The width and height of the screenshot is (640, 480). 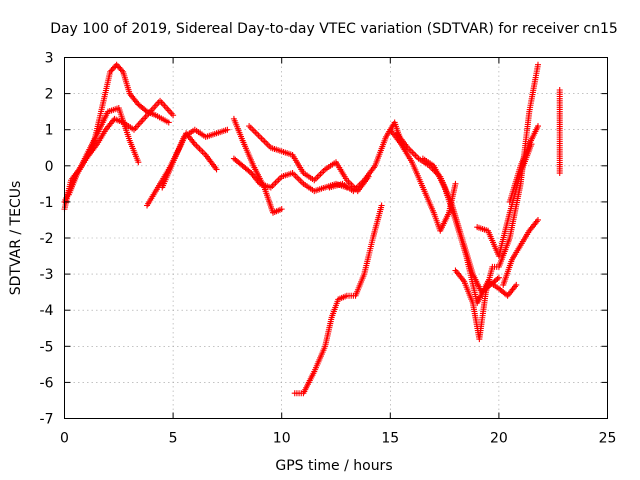 I want to click on x-tick-label: 10, so click(x=282, y=439).